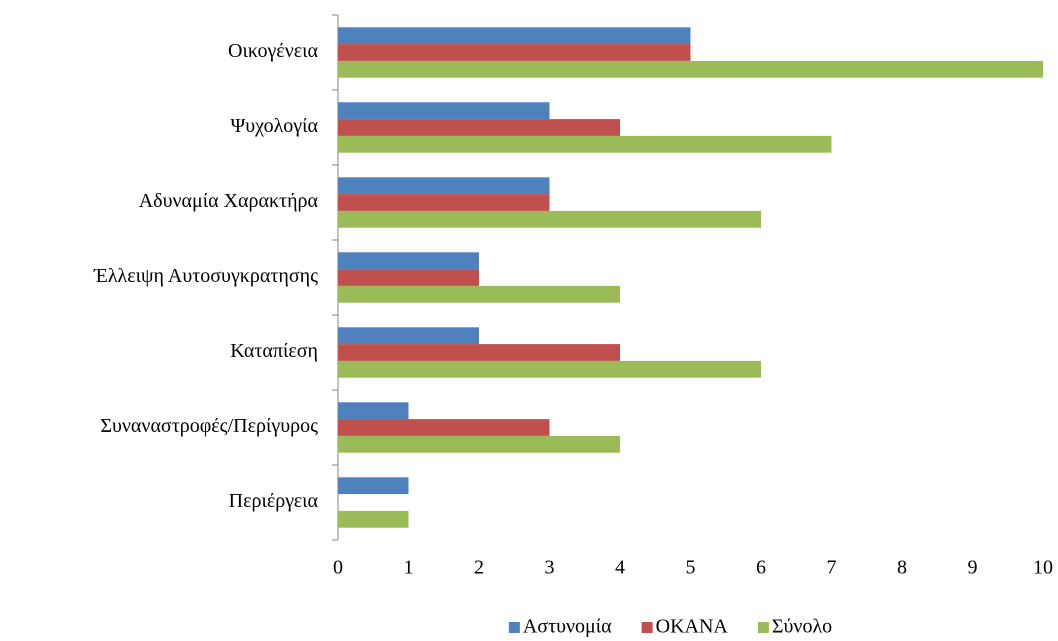 This screenshot has width=1058, height=641. What do you see at coordinates (479, 568) in the screenshot?
I see `x-tick-label: 2` at bounding box center [479, 568].